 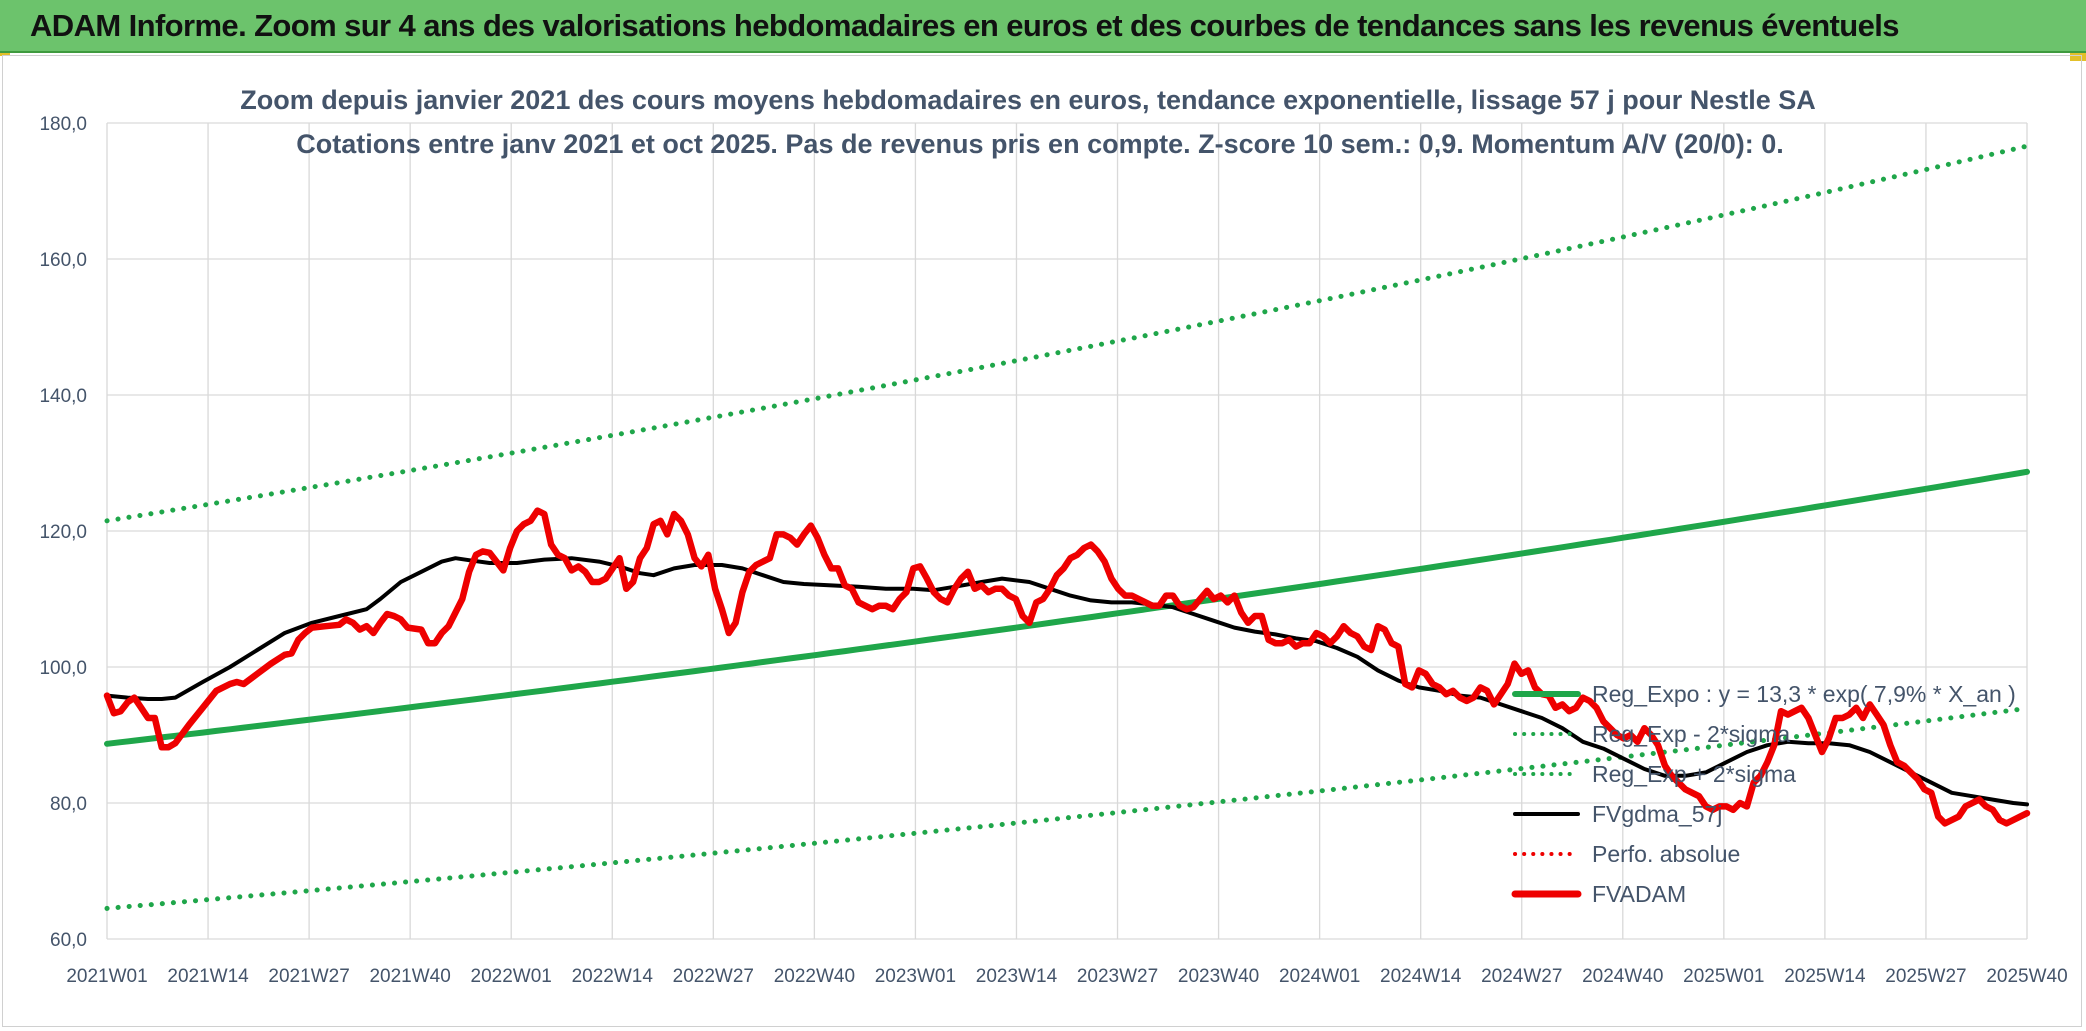 I want to click on x-tick-label: 2025W01, so click(x=1723, y=976).